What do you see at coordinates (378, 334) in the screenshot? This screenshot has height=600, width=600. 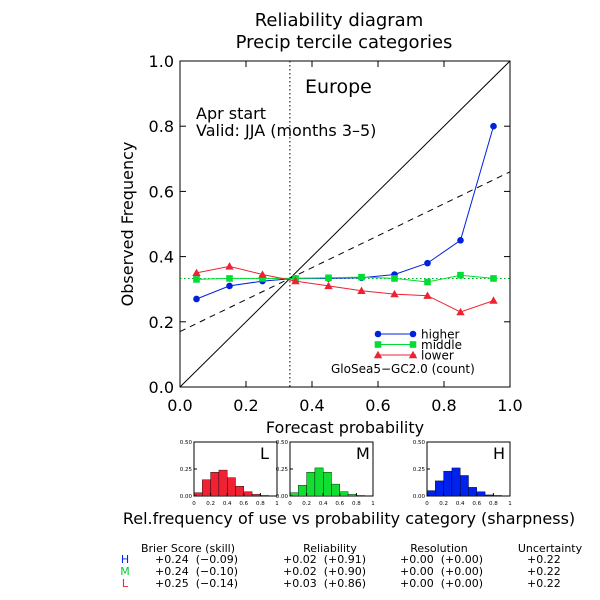 I see `legend-marker-higher` at bounding box center [378, 334].